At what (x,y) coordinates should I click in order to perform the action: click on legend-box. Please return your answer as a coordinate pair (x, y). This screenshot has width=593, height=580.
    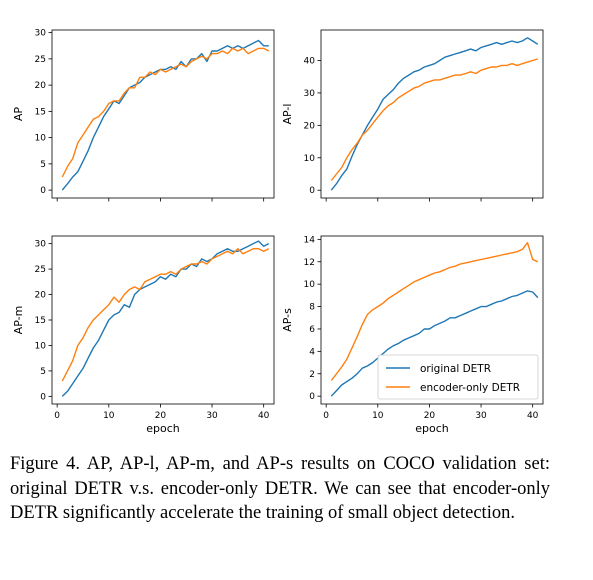
    Looking at the image, I should click on (458, 377).